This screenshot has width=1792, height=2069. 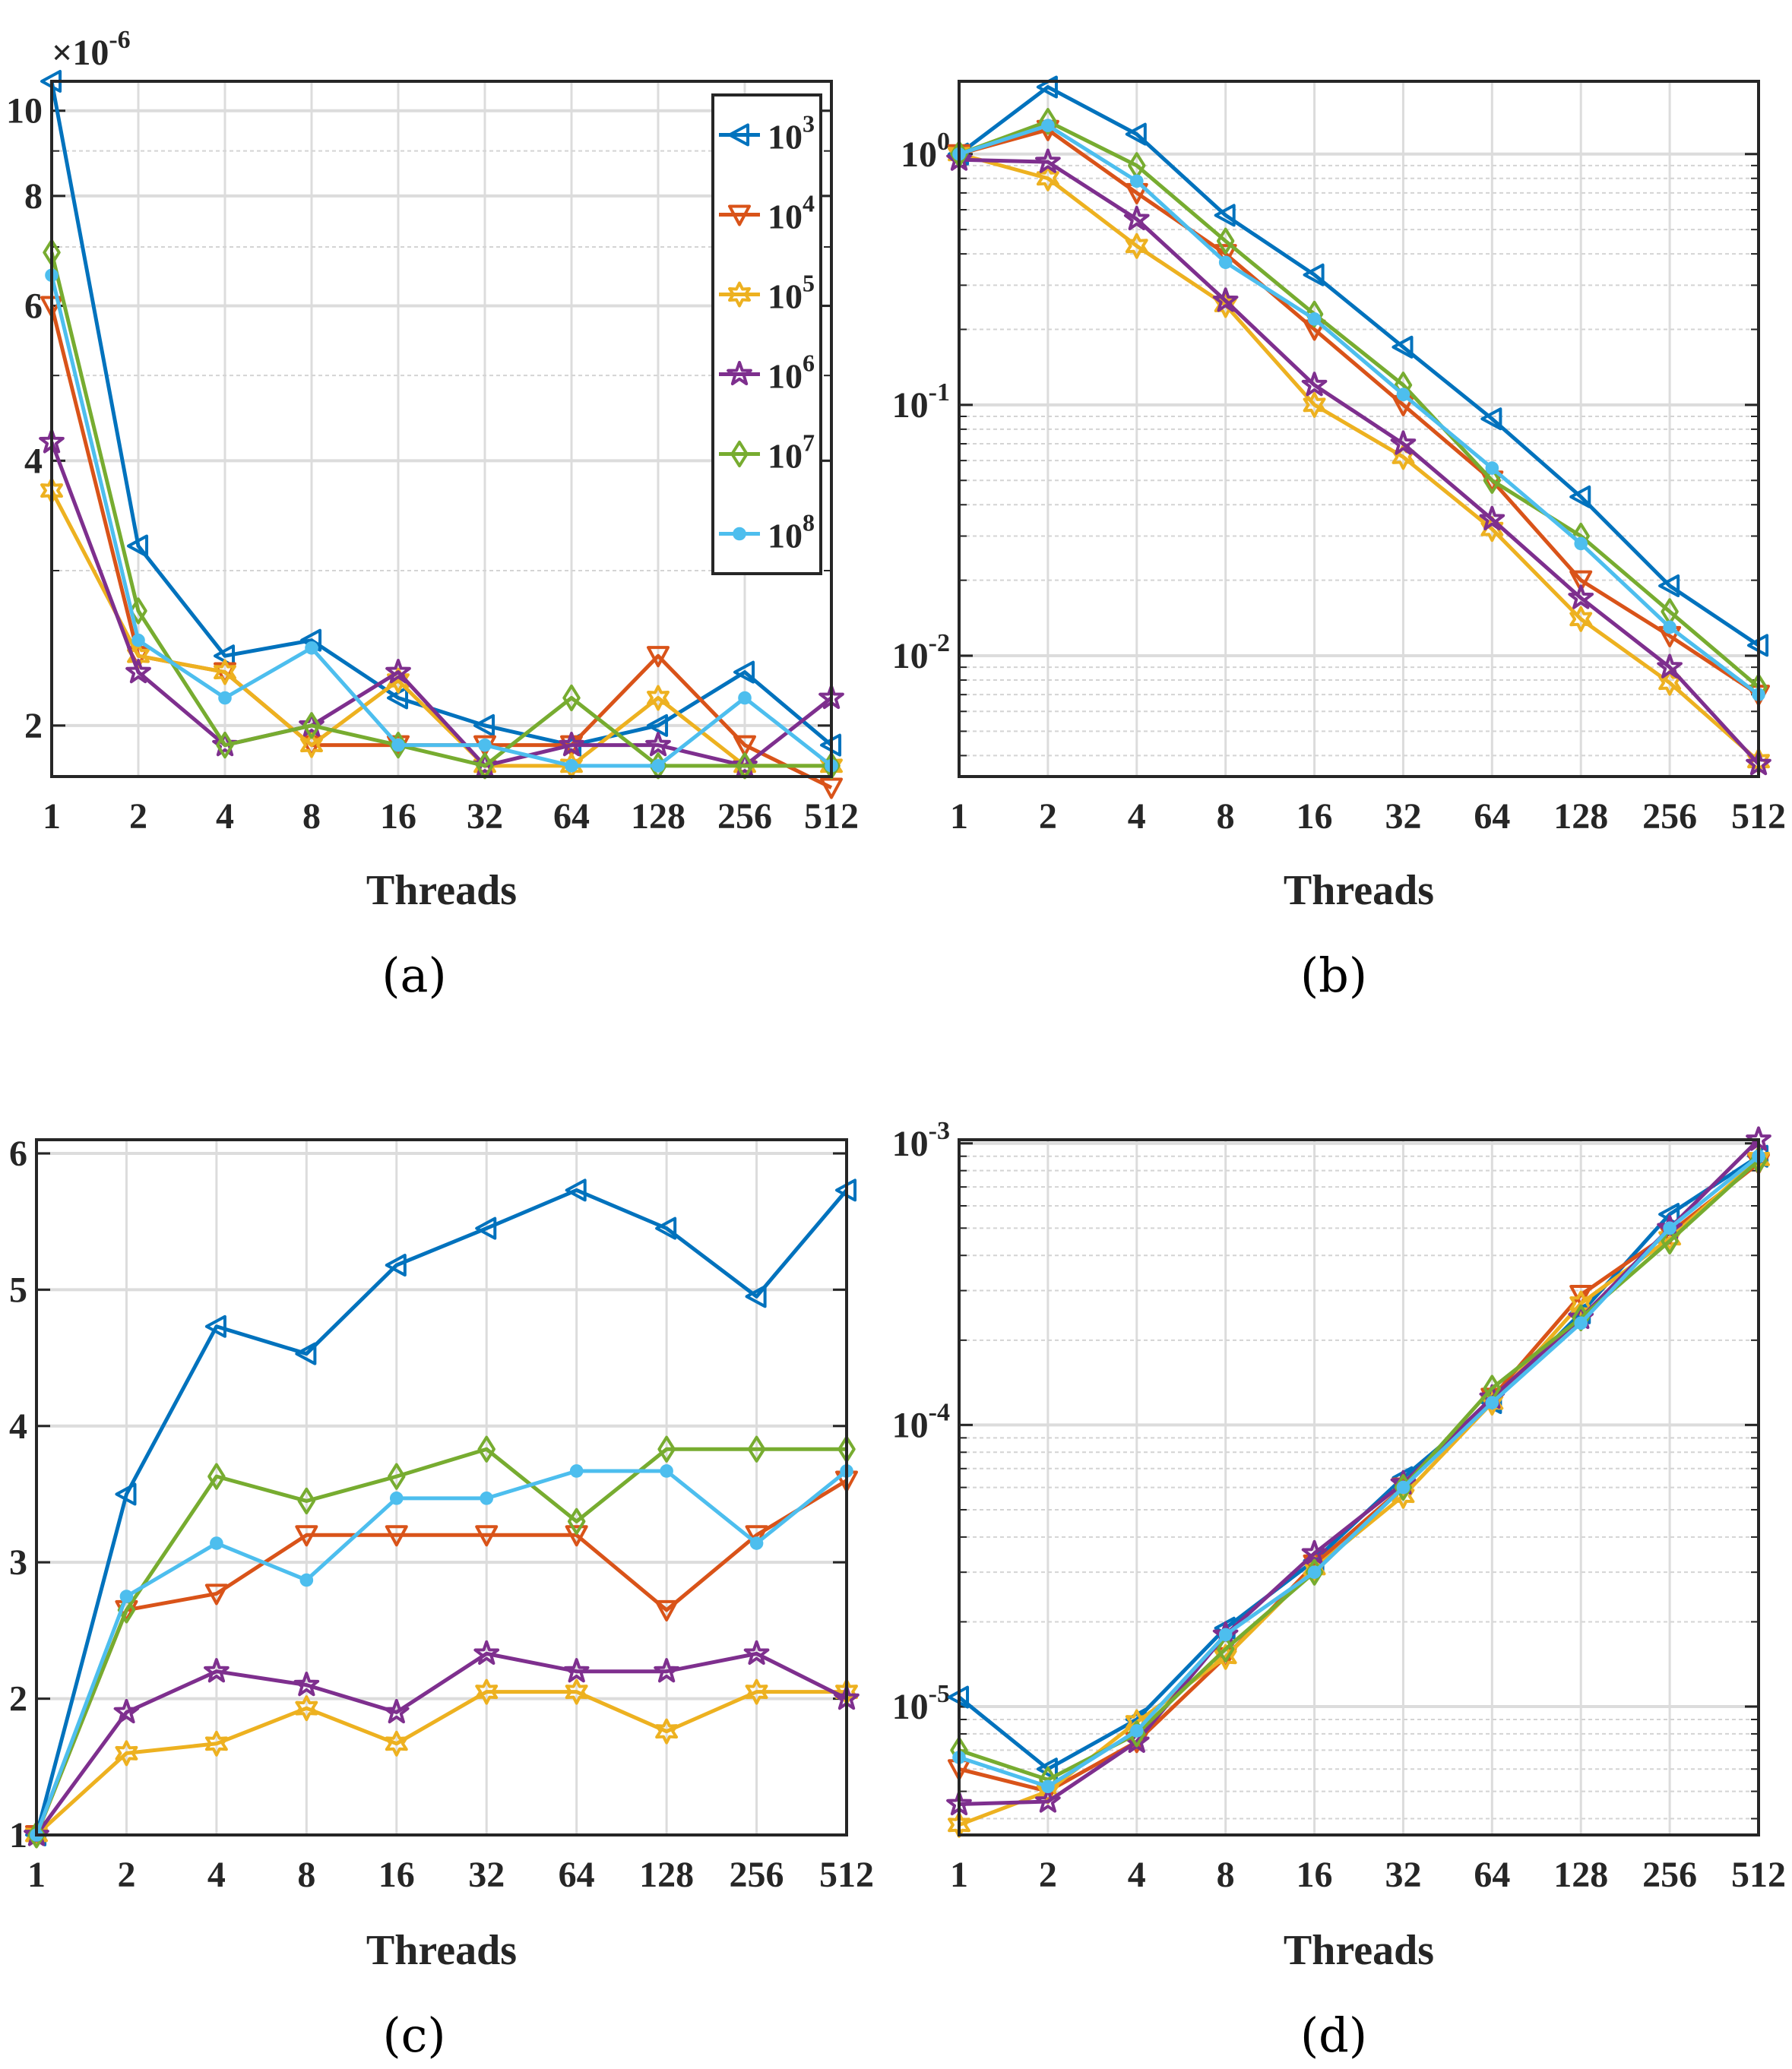 I want to click on y-tick-label: 8, so click(x=33, y=196).